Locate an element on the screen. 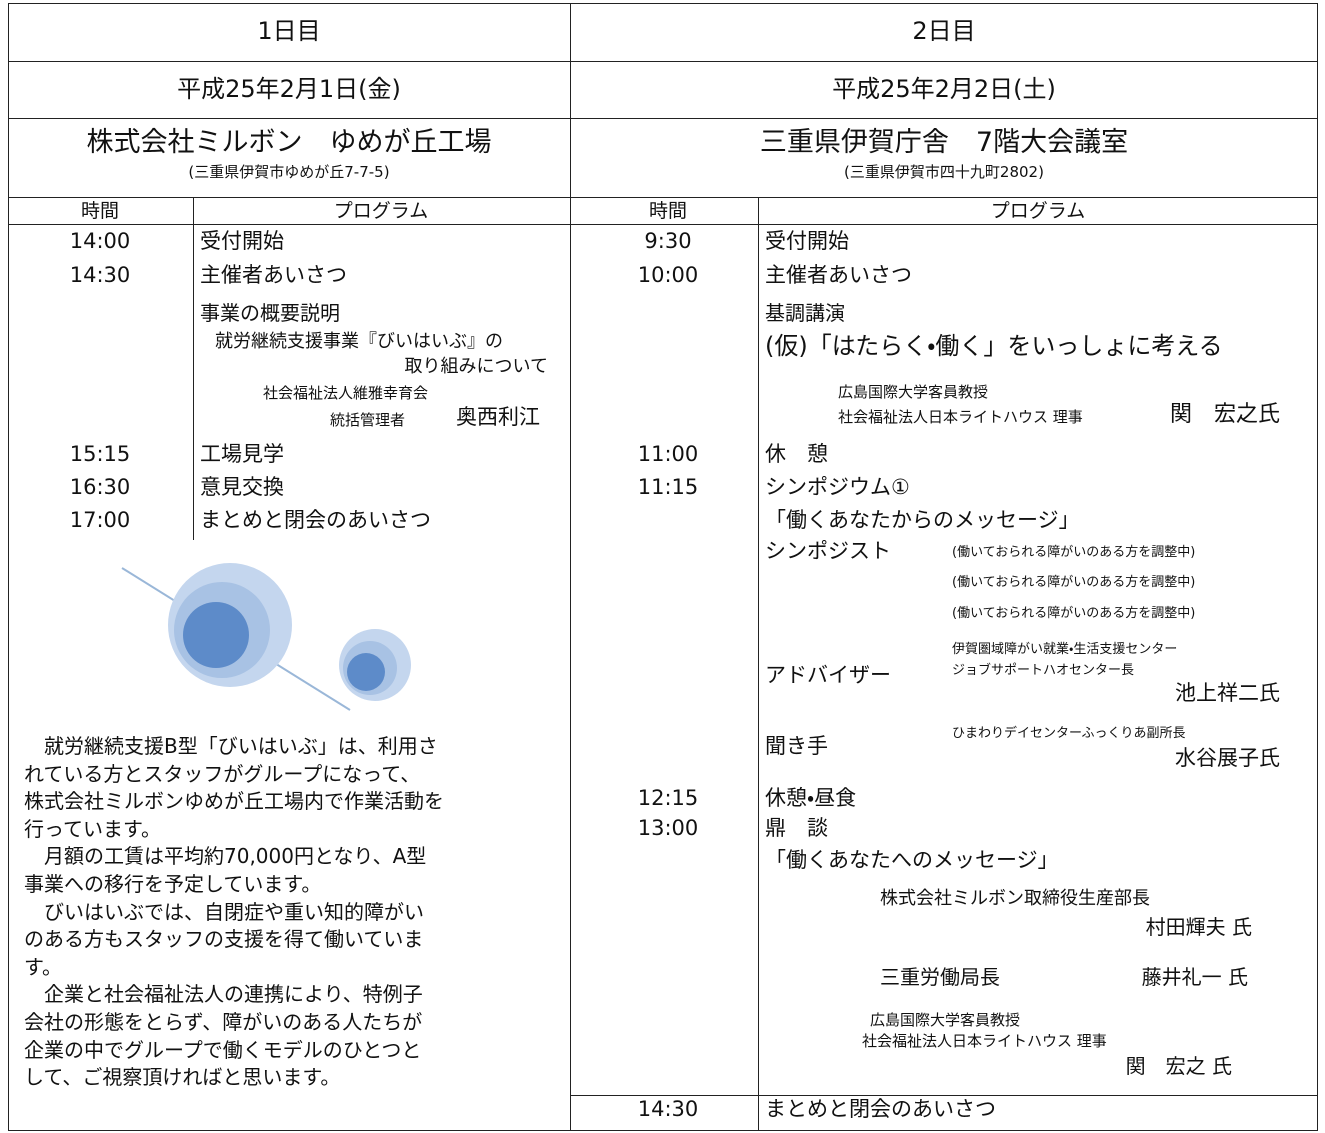  program-item: 鼎 談 is located at coordinates (796, 828).